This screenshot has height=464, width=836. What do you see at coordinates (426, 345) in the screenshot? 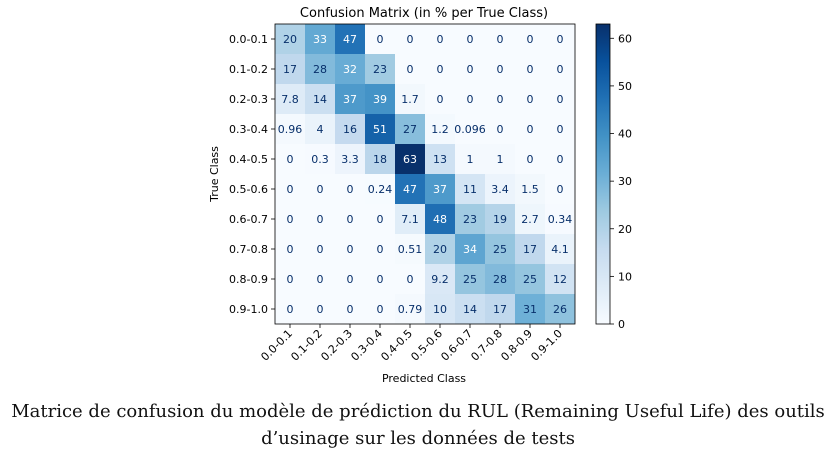
I see `x-tick-label: 0.5-0.6` at bounding box center [426, 345].